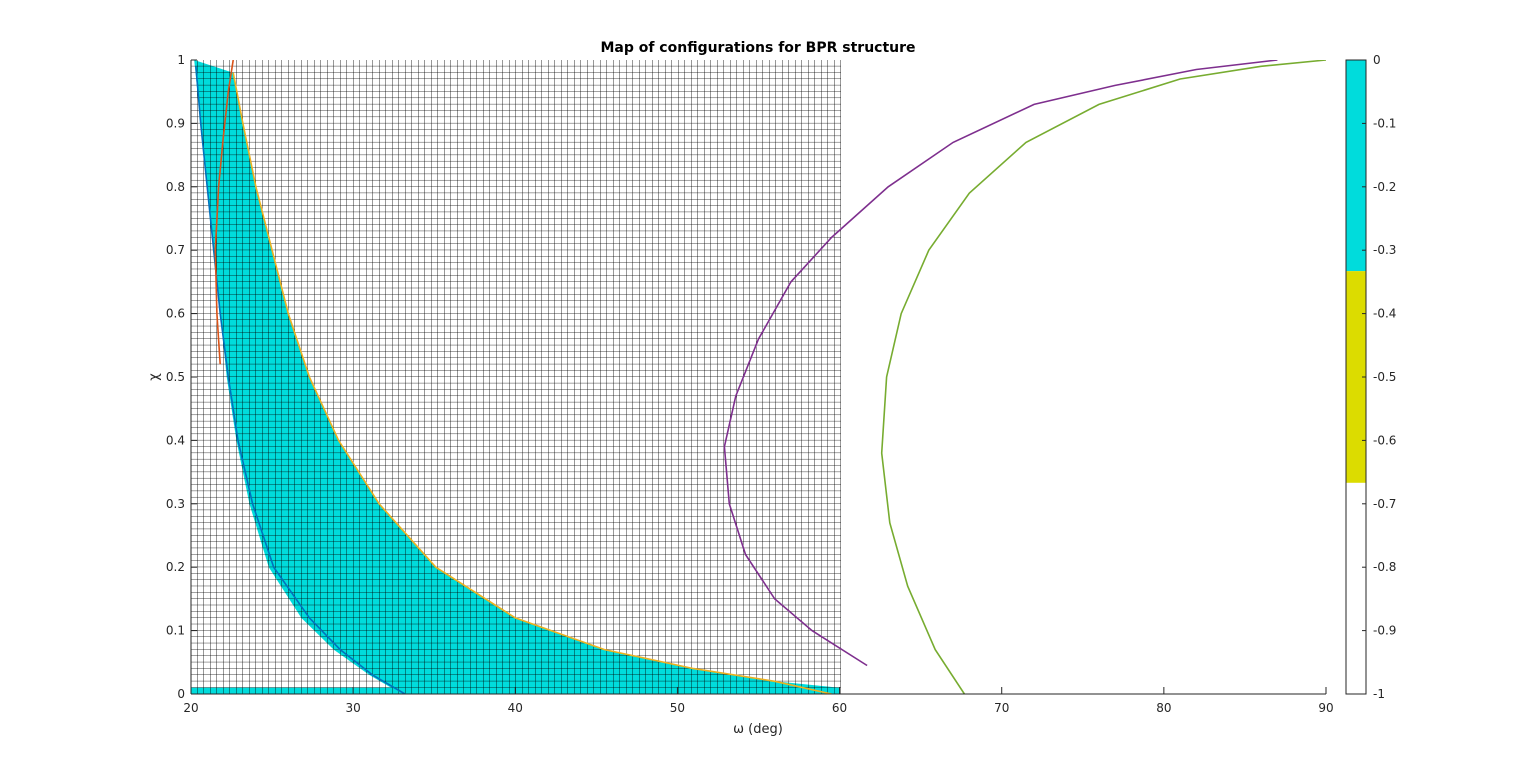 This screenshot has width=1533, height=781. What do you see at coordinates (181, 60) in the screenshot?
I see `y-tick-label: 1` at bounding box center [181, 60].